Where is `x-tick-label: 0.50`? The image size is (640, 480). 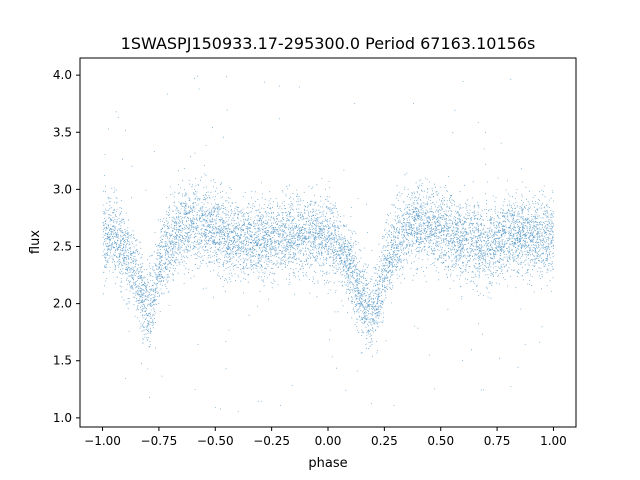 x-tick-label: 0.50 is located at coordinates (440, 441).